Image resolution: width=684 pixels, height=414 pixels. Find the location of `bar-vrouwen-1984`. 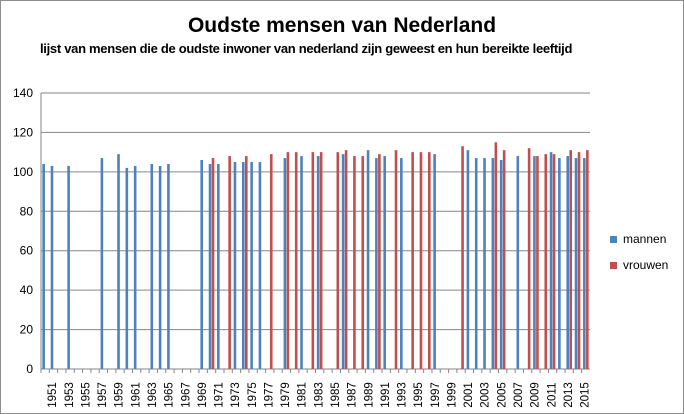

bar-vrouwen-1984 is located at coordinates (321, 260).